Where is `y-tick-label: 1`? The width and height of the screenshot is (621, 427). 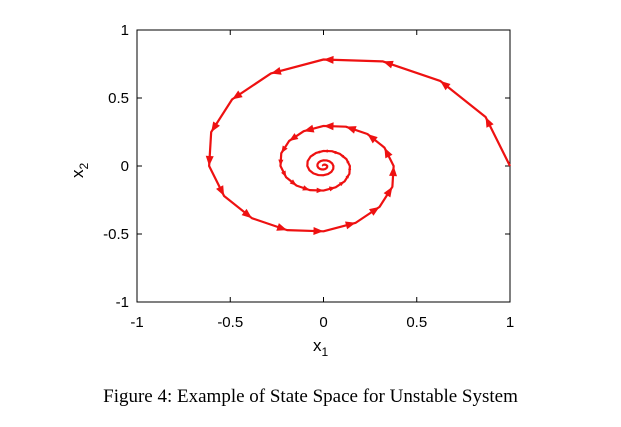
y-tick-label: 1 is located at coordinates (125, 30).